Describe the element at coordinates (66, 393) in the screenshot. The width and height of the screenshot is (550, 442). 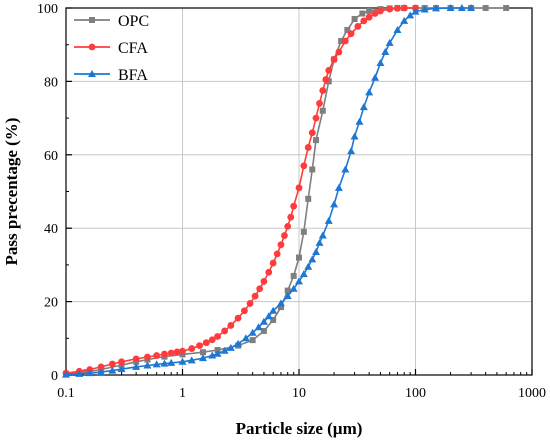
I see `x-tick-label: 0.1` at that location.